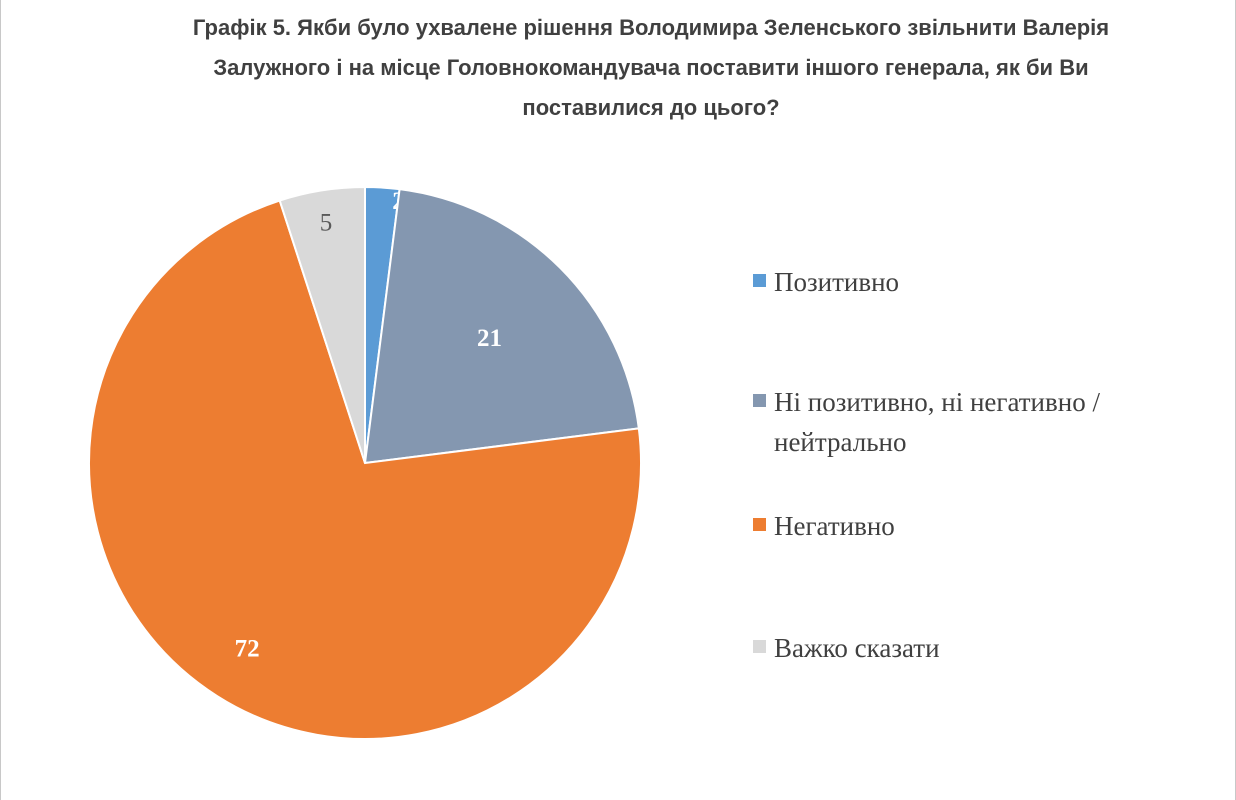  I want to click on pie-data-label-negative: 72, so click(247, 648).